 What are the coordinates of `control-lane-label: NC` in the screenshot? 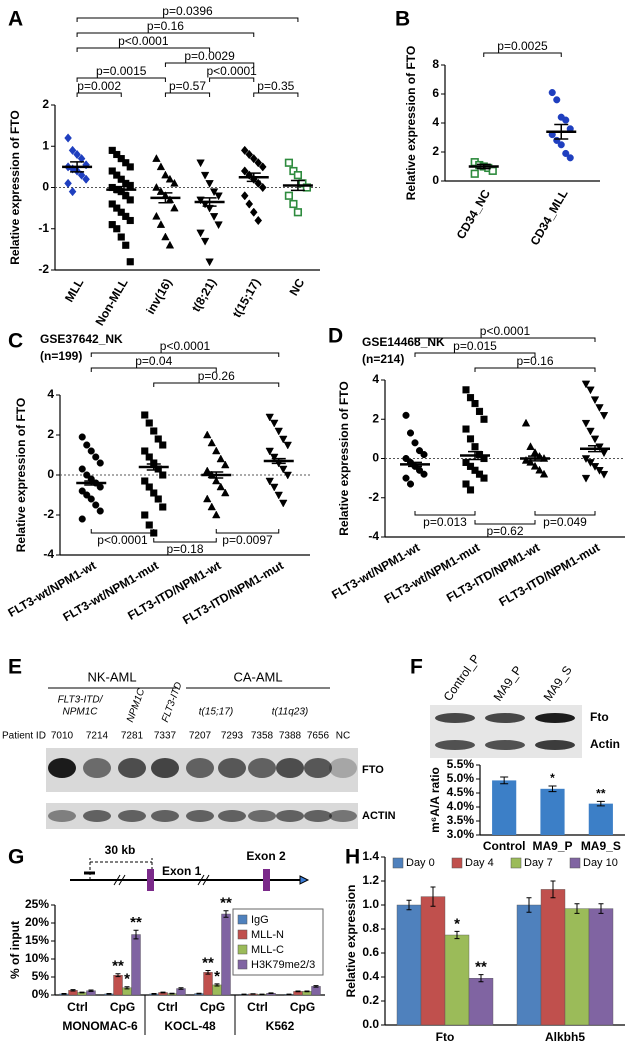 It's located at (343, 736).